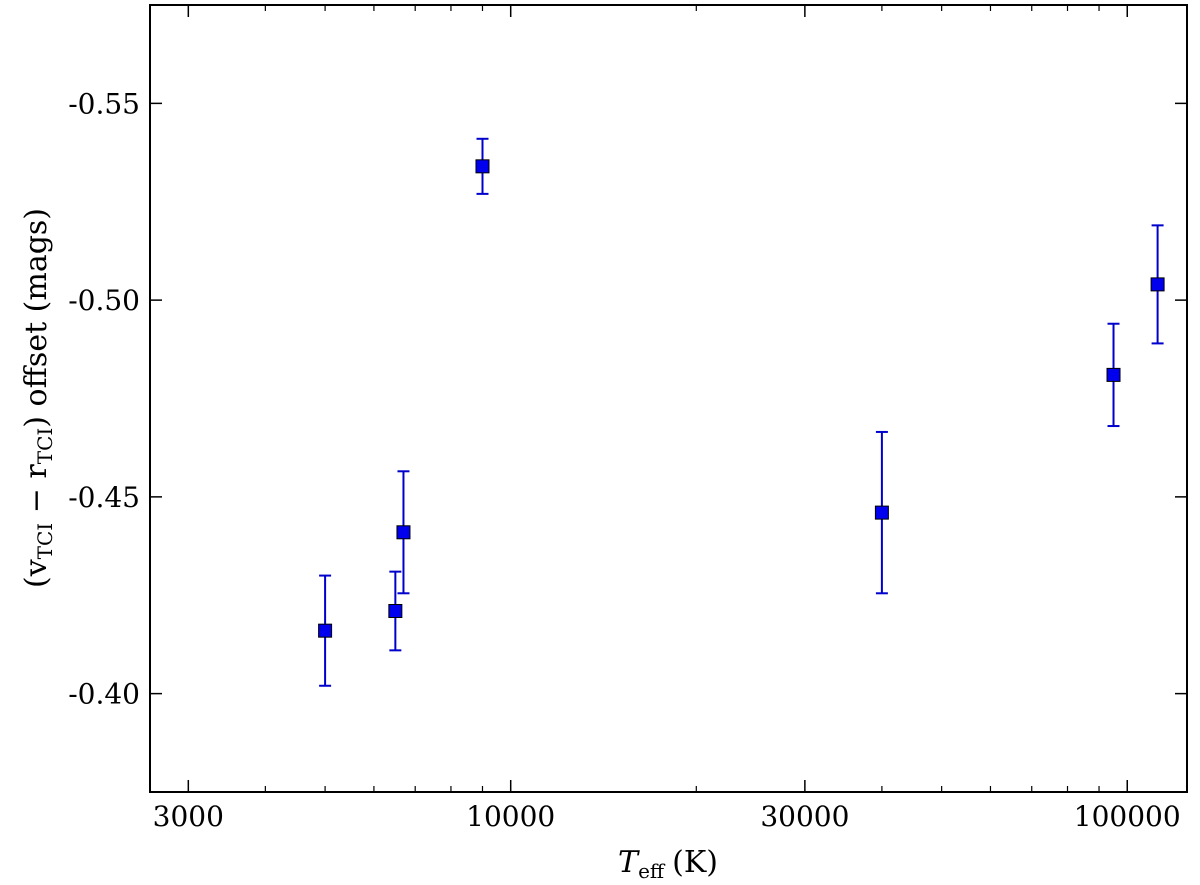  Describe the element at coordinates (188, 816) in the screenshot. I see `x-tick-label: 3000` at that location.